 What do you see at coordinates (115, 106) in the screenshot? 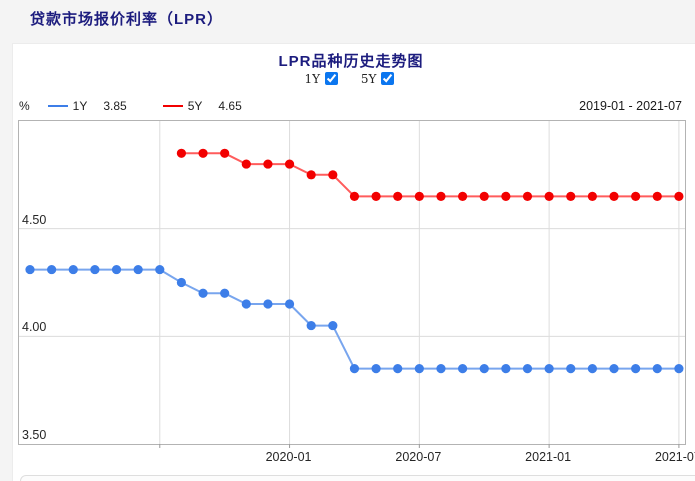
I see `legend-value-1y: 3.85` at bounding box center [115, 106].